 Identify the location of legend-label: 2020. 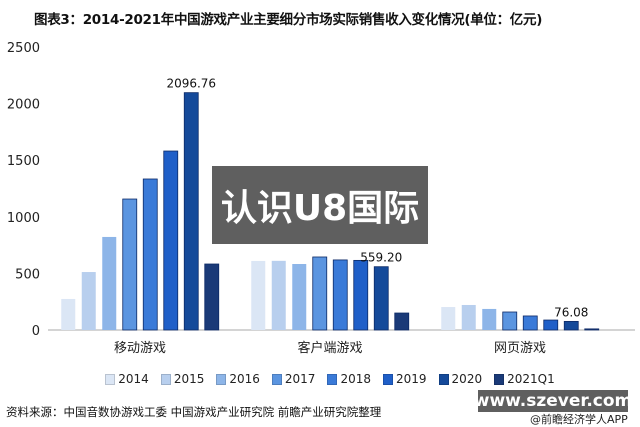
(467, 379).